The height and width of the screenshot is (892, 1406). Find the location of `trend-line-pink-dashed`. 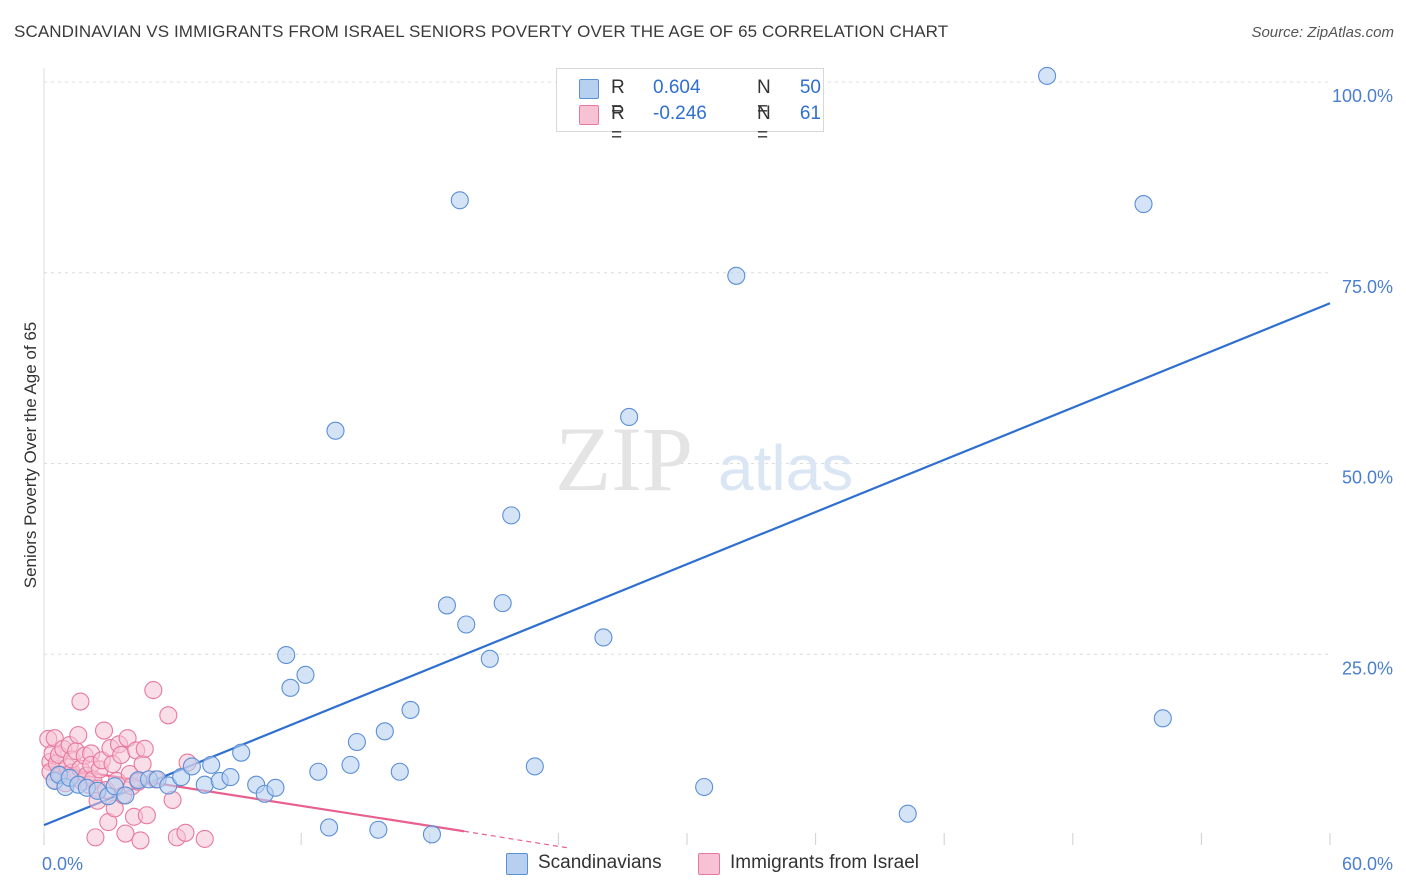

trend-line-pink-dashed is located at coordinates (516, 839).